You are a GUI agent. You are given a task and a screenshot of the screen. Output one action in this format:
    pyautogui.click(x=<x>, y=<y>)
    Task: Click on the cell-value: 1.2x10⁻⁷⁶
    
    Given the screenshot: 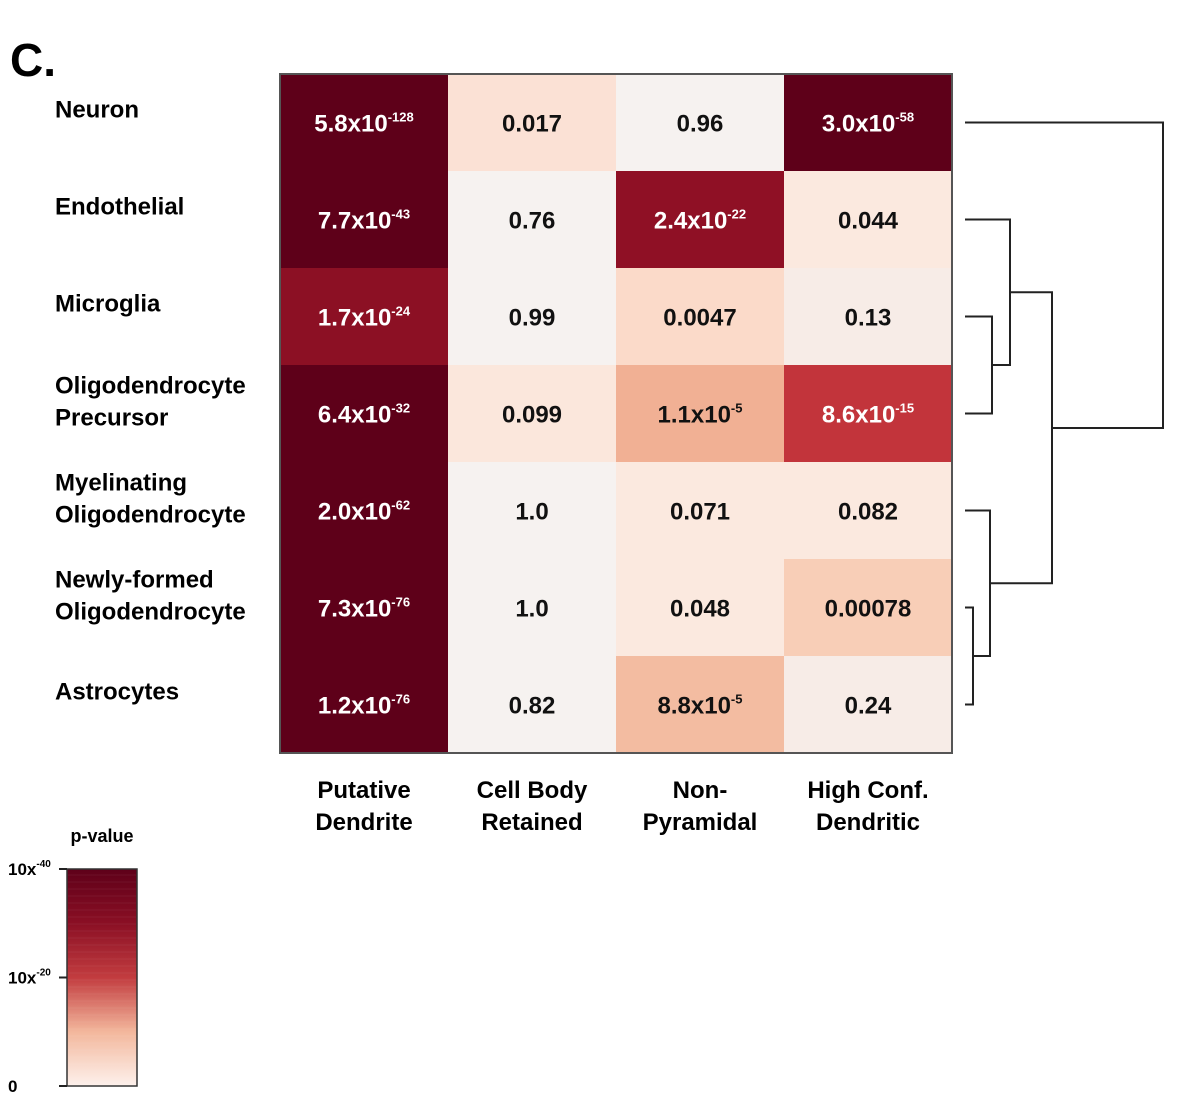 What is the action you would take?
    pyautogui.click(x=364, y=706)
    